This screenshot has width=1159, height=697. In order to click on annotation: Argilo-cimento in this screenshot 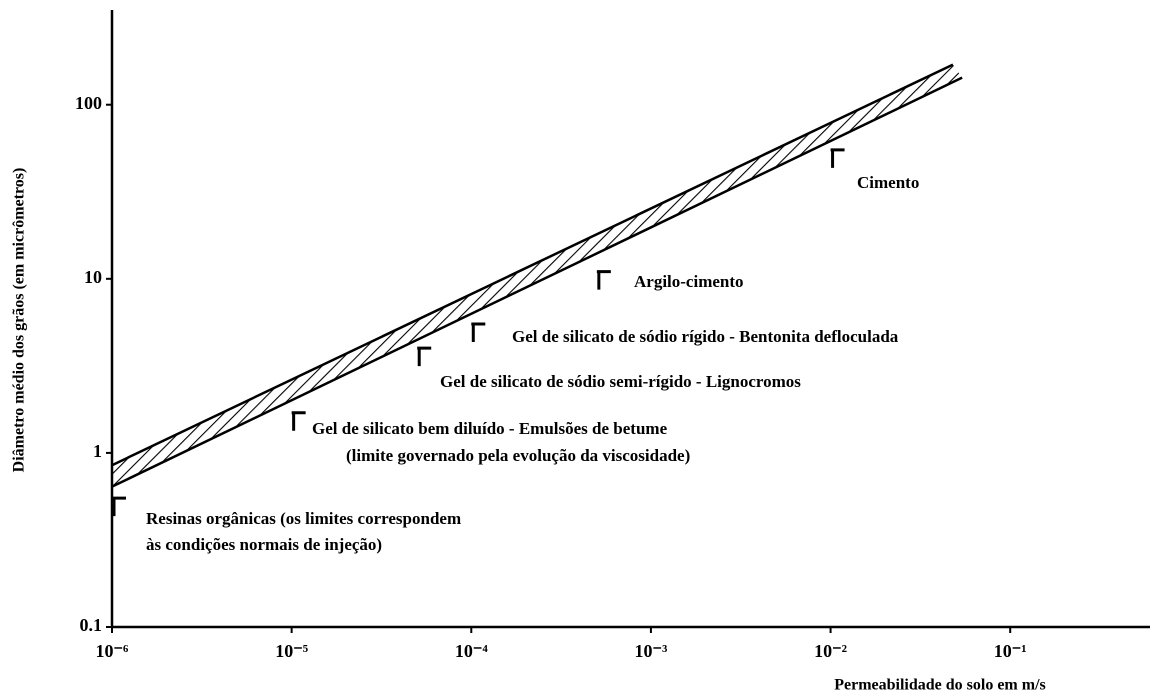, I will do `click(689, 281)`.